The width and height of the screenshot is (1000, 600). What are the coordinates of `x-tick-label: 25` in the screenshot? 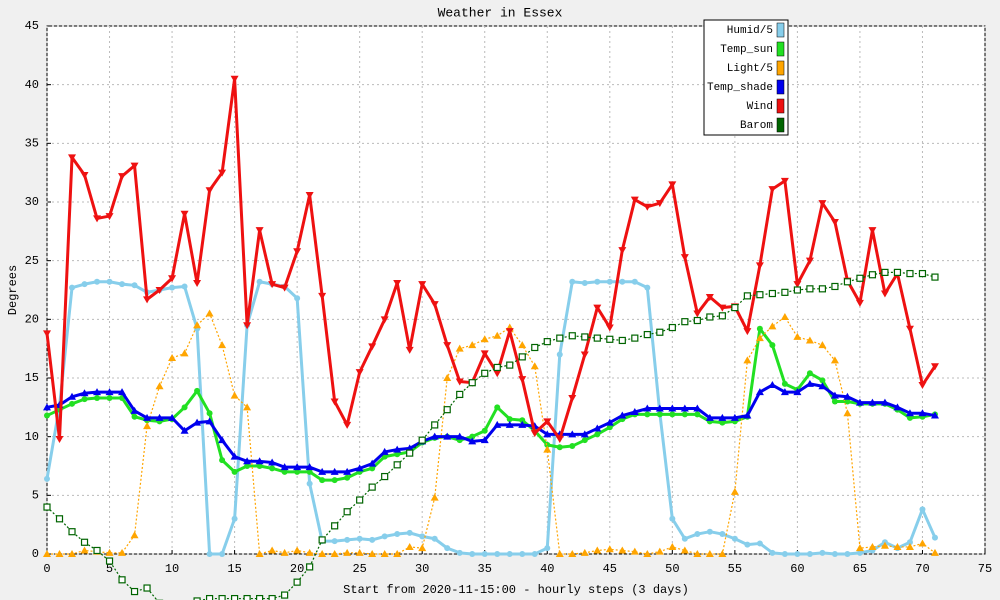 It's located at (359, 569).